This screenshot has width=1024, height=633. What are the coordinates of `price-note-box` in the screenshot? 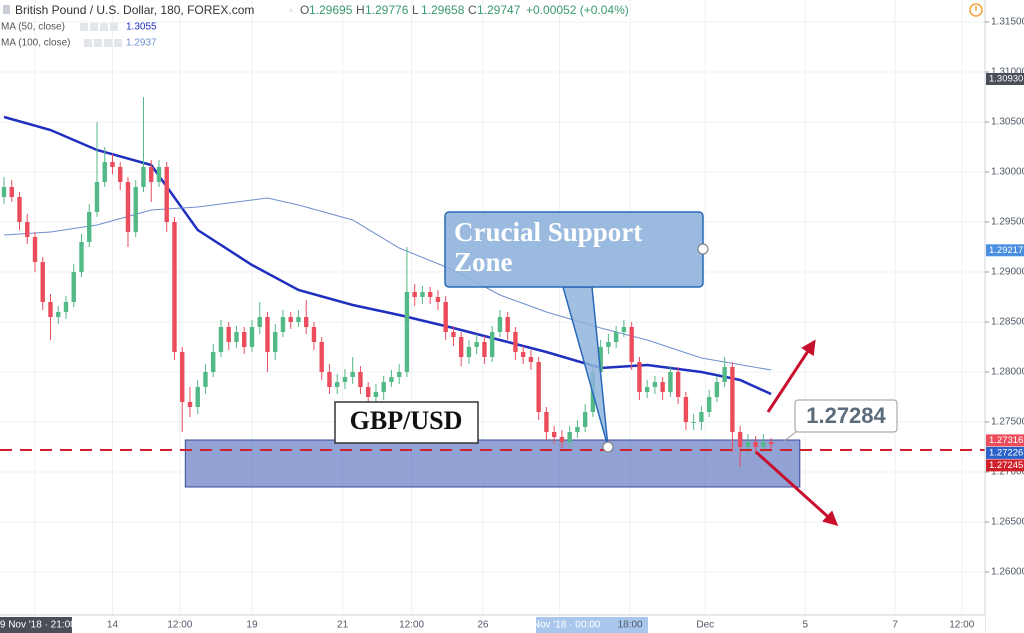 It's located at (846, 416).